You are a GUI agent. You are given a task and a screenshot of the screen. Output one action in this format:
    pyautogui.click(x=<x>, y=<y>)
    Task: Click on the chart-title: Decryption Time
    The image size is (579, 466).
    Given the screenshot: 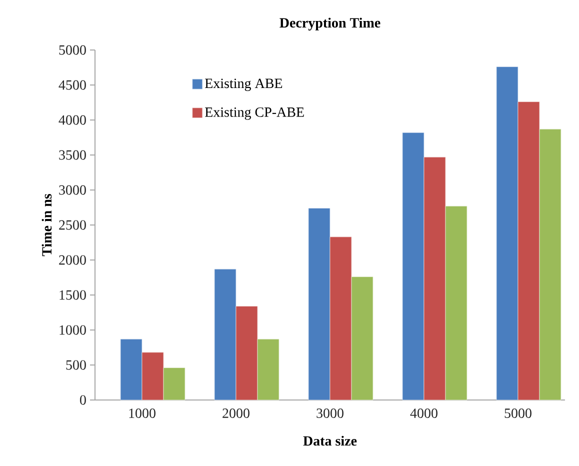 What is the action you would take?
    pyautogui.click(x=330, y=24)
    